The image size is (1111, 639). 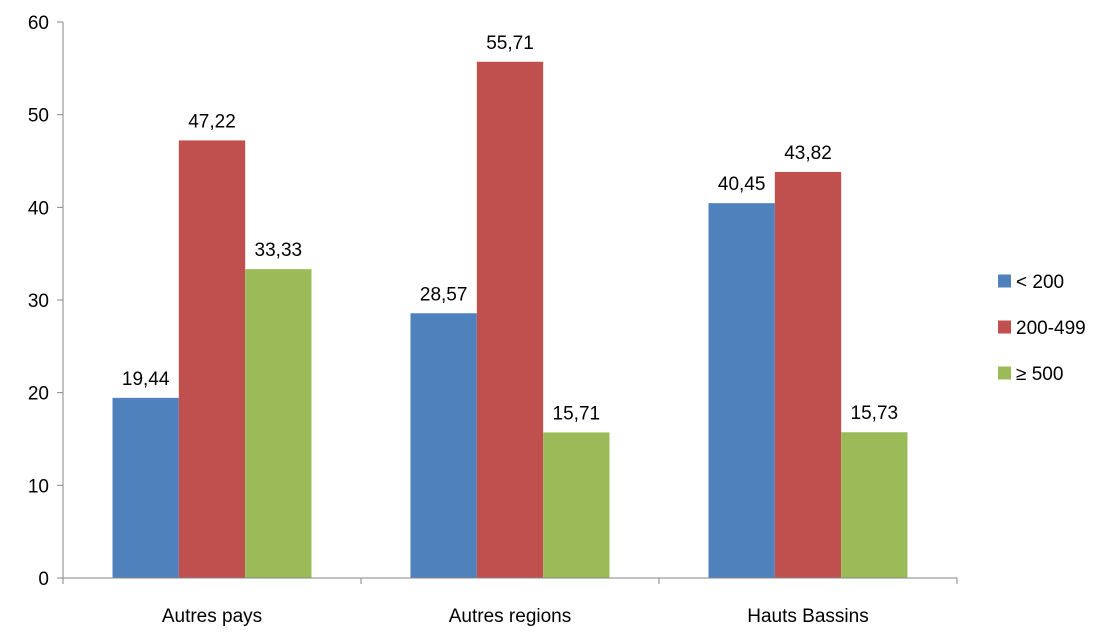 I want to click on data-label: 40,45, so click(x=742, y=184).